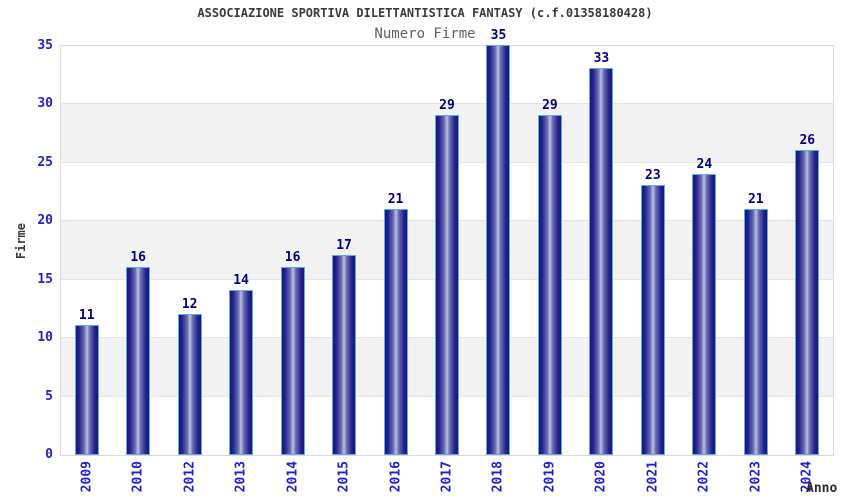  I want to click on bar-value-label: 12, so click(189, 304).